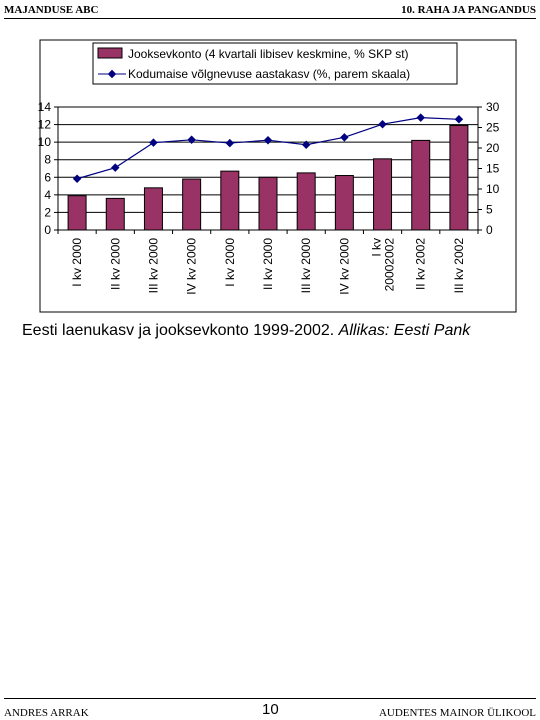  I want to click on y-left-tick-label: 8, so click(47, 160).